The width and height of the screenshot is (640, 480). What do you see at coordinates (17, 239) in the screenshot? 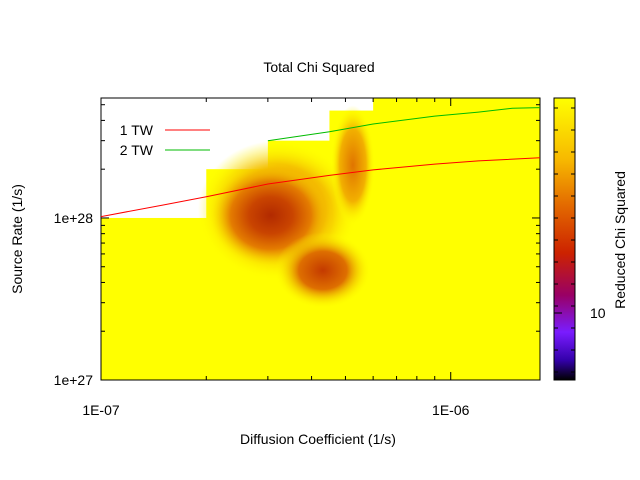
I see `y-axis-label: Source Rate (1/s)` at bounding box center [17, 239].